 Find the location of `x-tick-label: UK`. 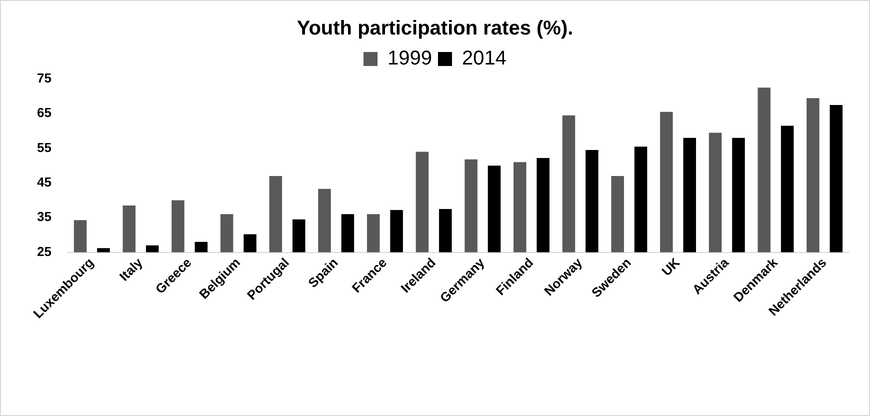

x-tick-label: UK is located at coordinates (671, 266).